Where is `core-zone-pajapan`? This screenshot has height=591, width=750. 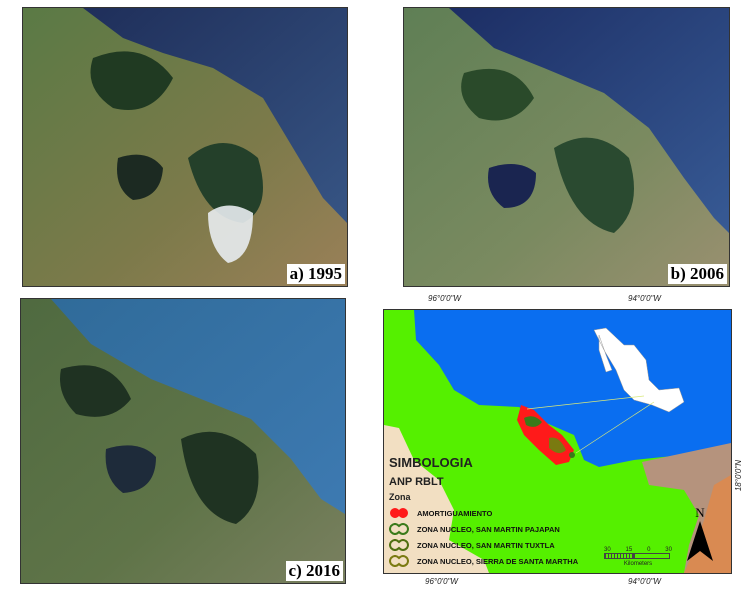
core-zone-pajapan is located at coordinates (572, 455).